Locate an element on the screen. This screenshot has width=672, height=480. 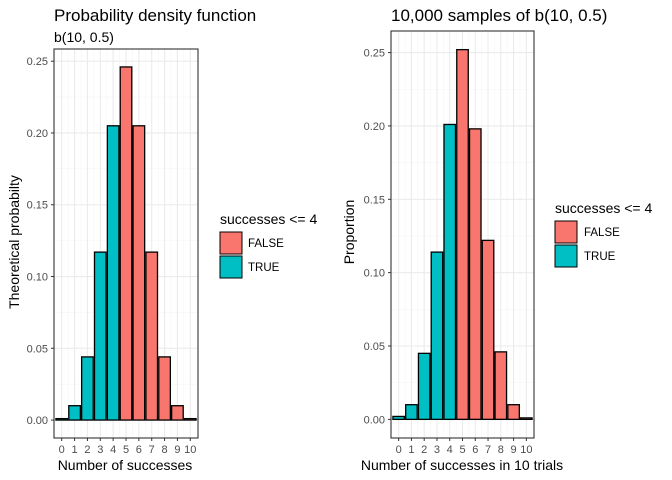
right-x-tick-label: 9 is located at coordinates (514, 450).